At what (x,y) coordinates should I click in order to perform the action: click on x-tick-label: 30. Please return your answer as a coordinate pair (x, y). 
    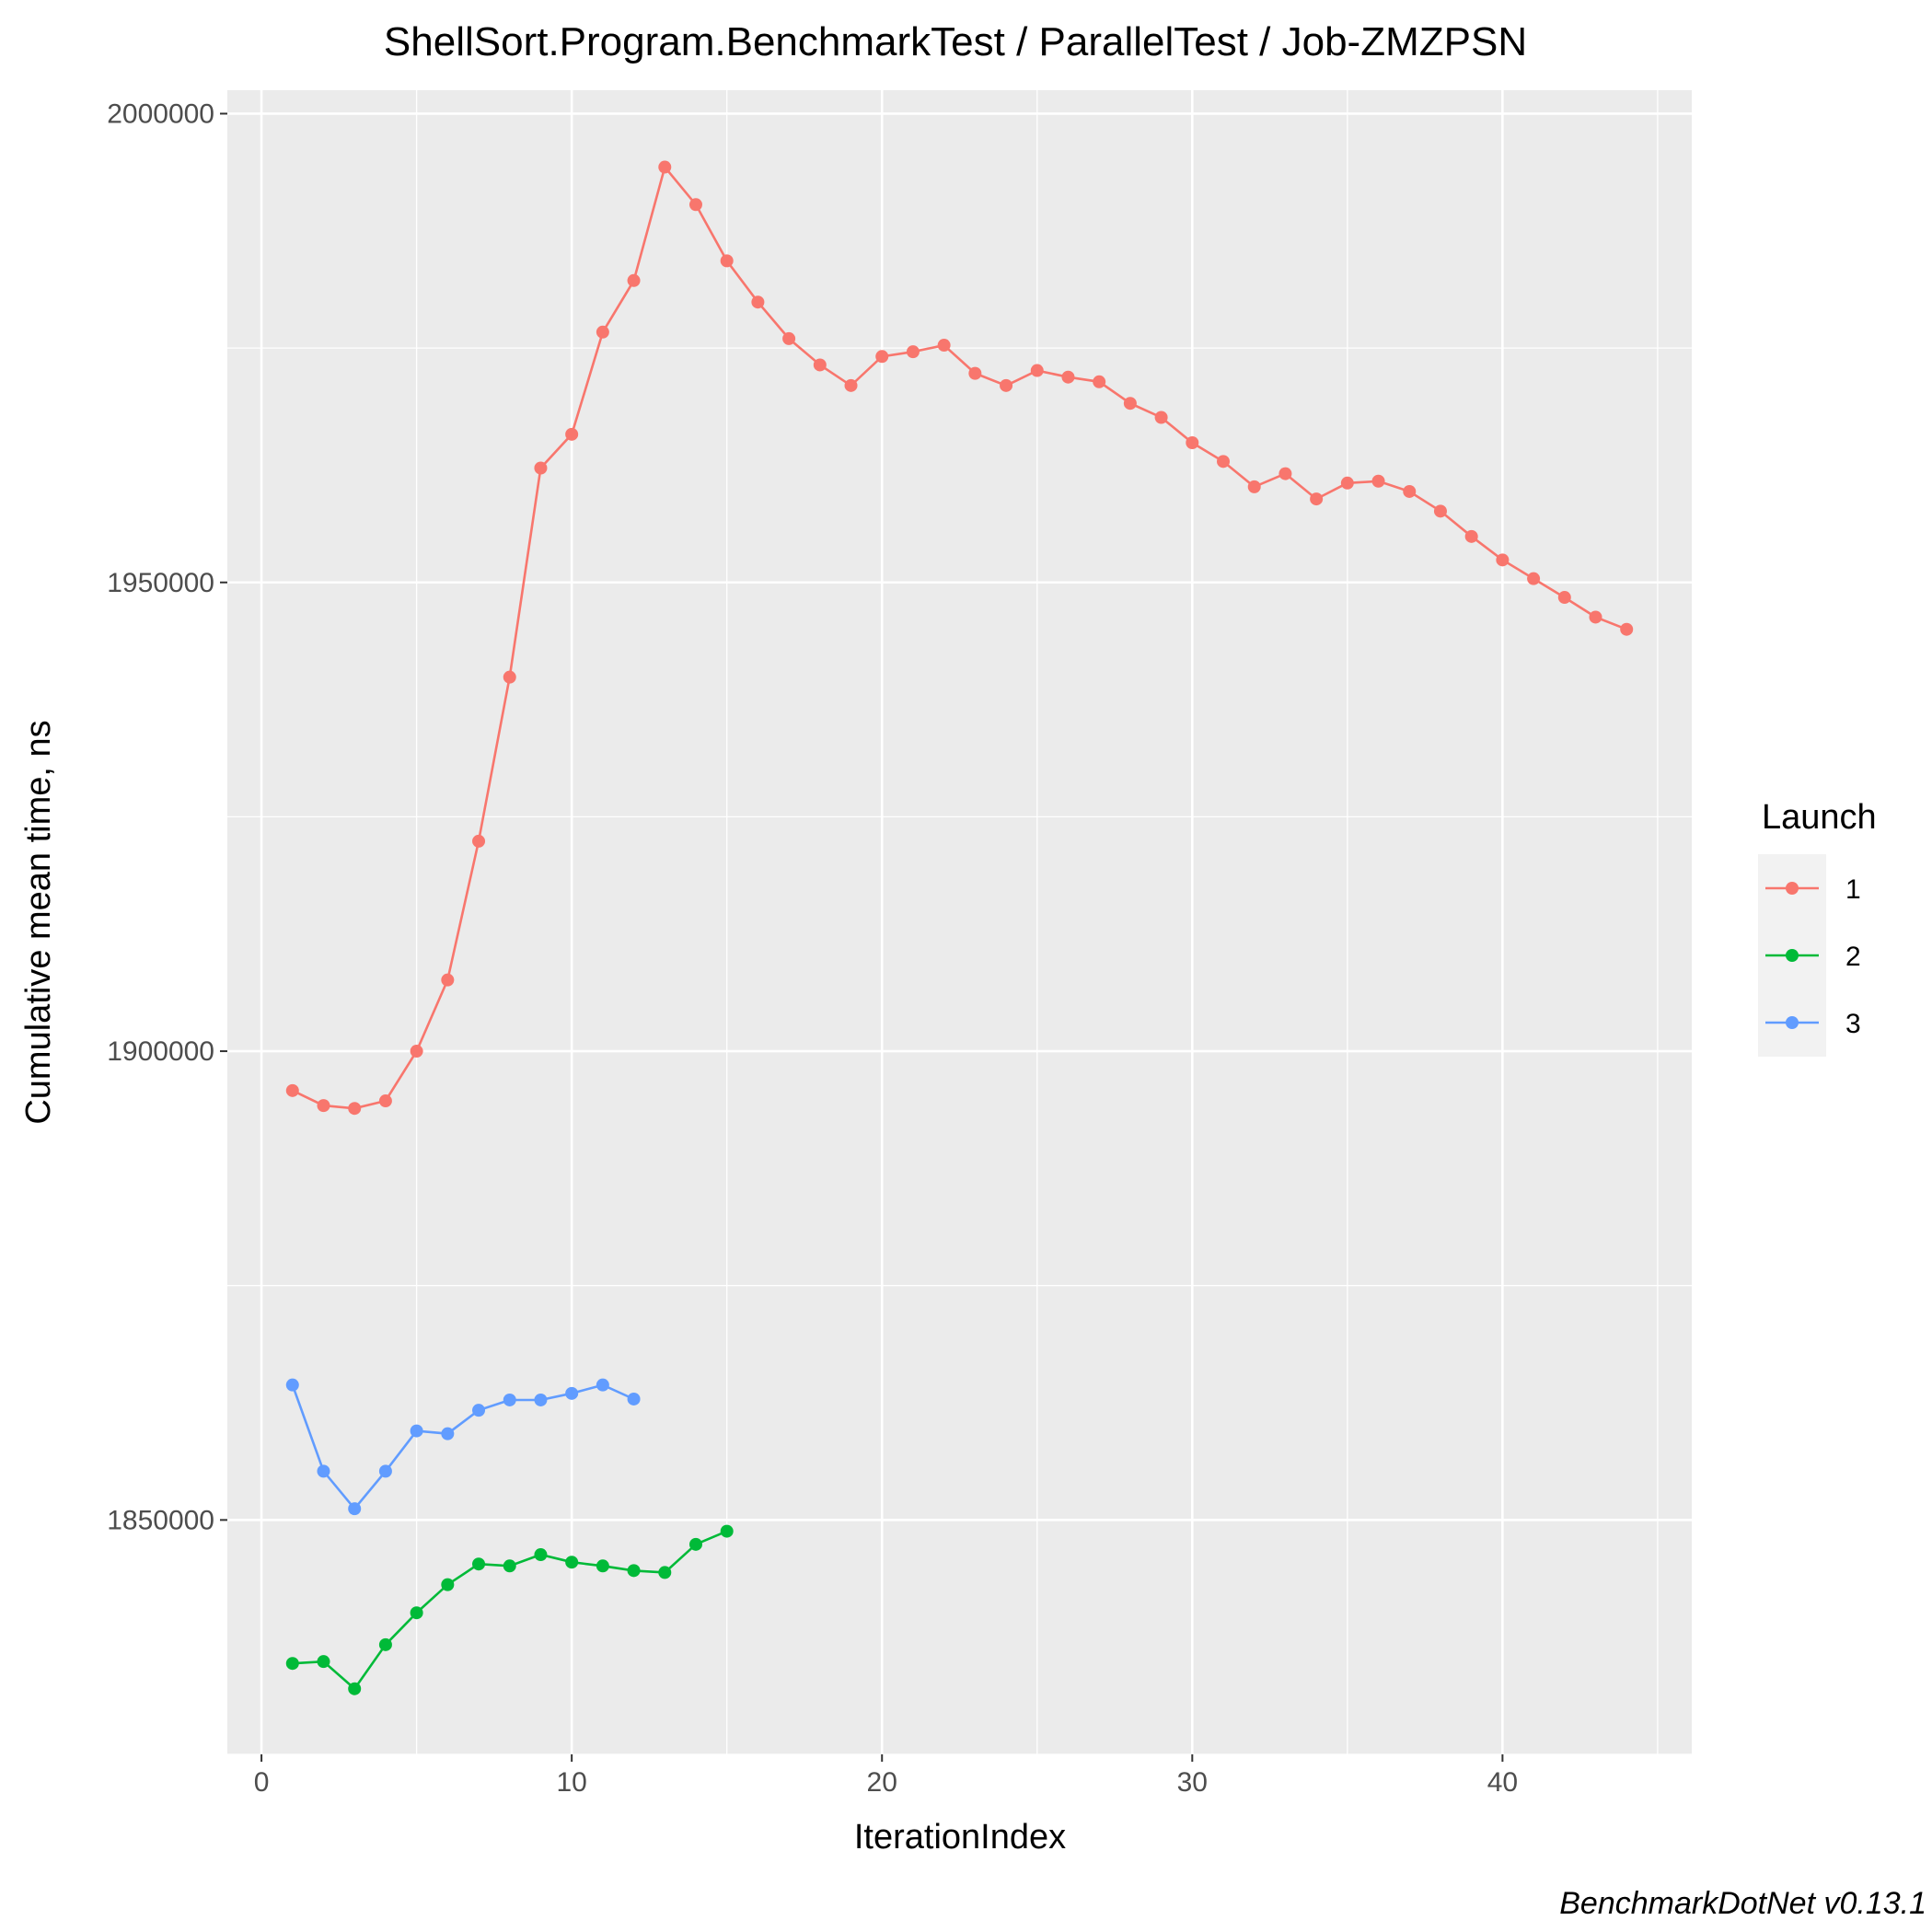
    Looking at the image, I should click on (1193, 1783).